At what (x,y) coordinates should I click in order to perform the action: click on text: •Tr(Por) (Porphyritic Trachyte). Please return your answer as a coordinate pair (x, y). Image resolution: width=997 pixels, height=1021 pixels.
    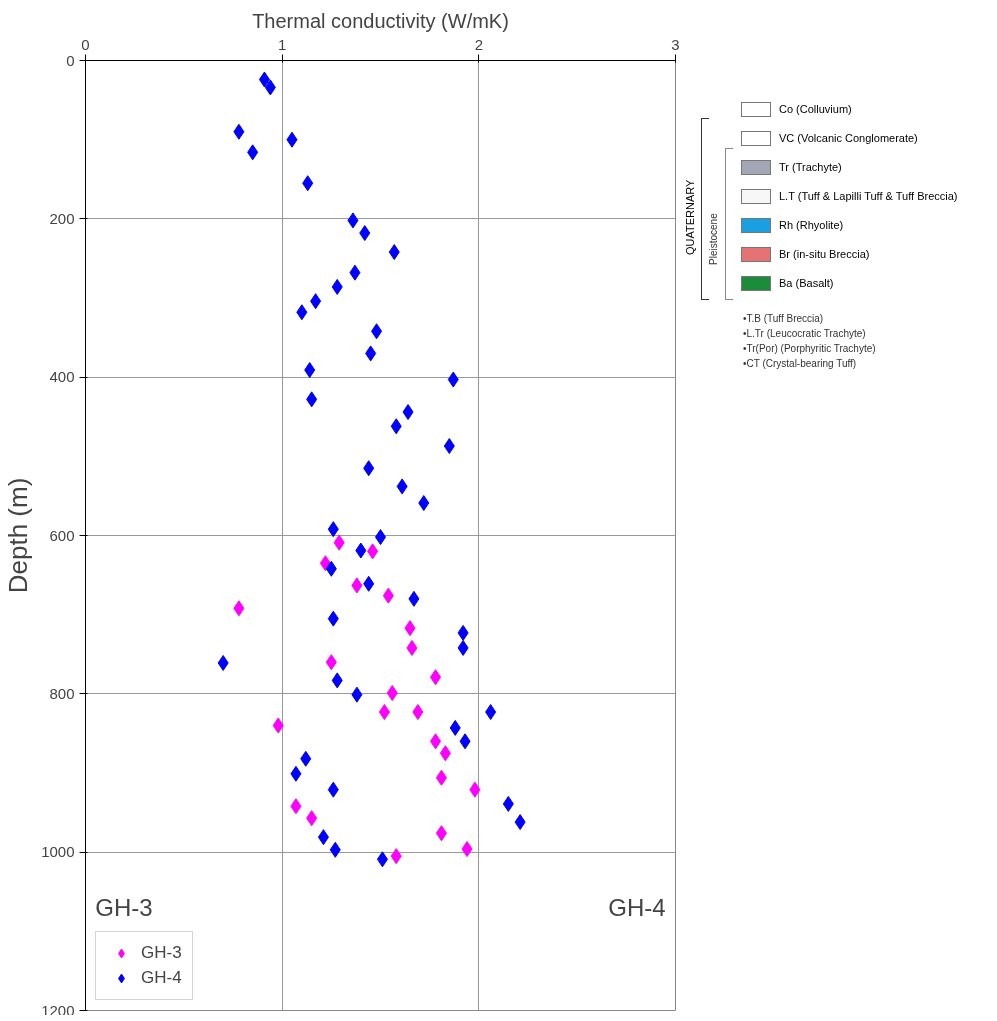
    Looking at the image, I should click on (809, 349).